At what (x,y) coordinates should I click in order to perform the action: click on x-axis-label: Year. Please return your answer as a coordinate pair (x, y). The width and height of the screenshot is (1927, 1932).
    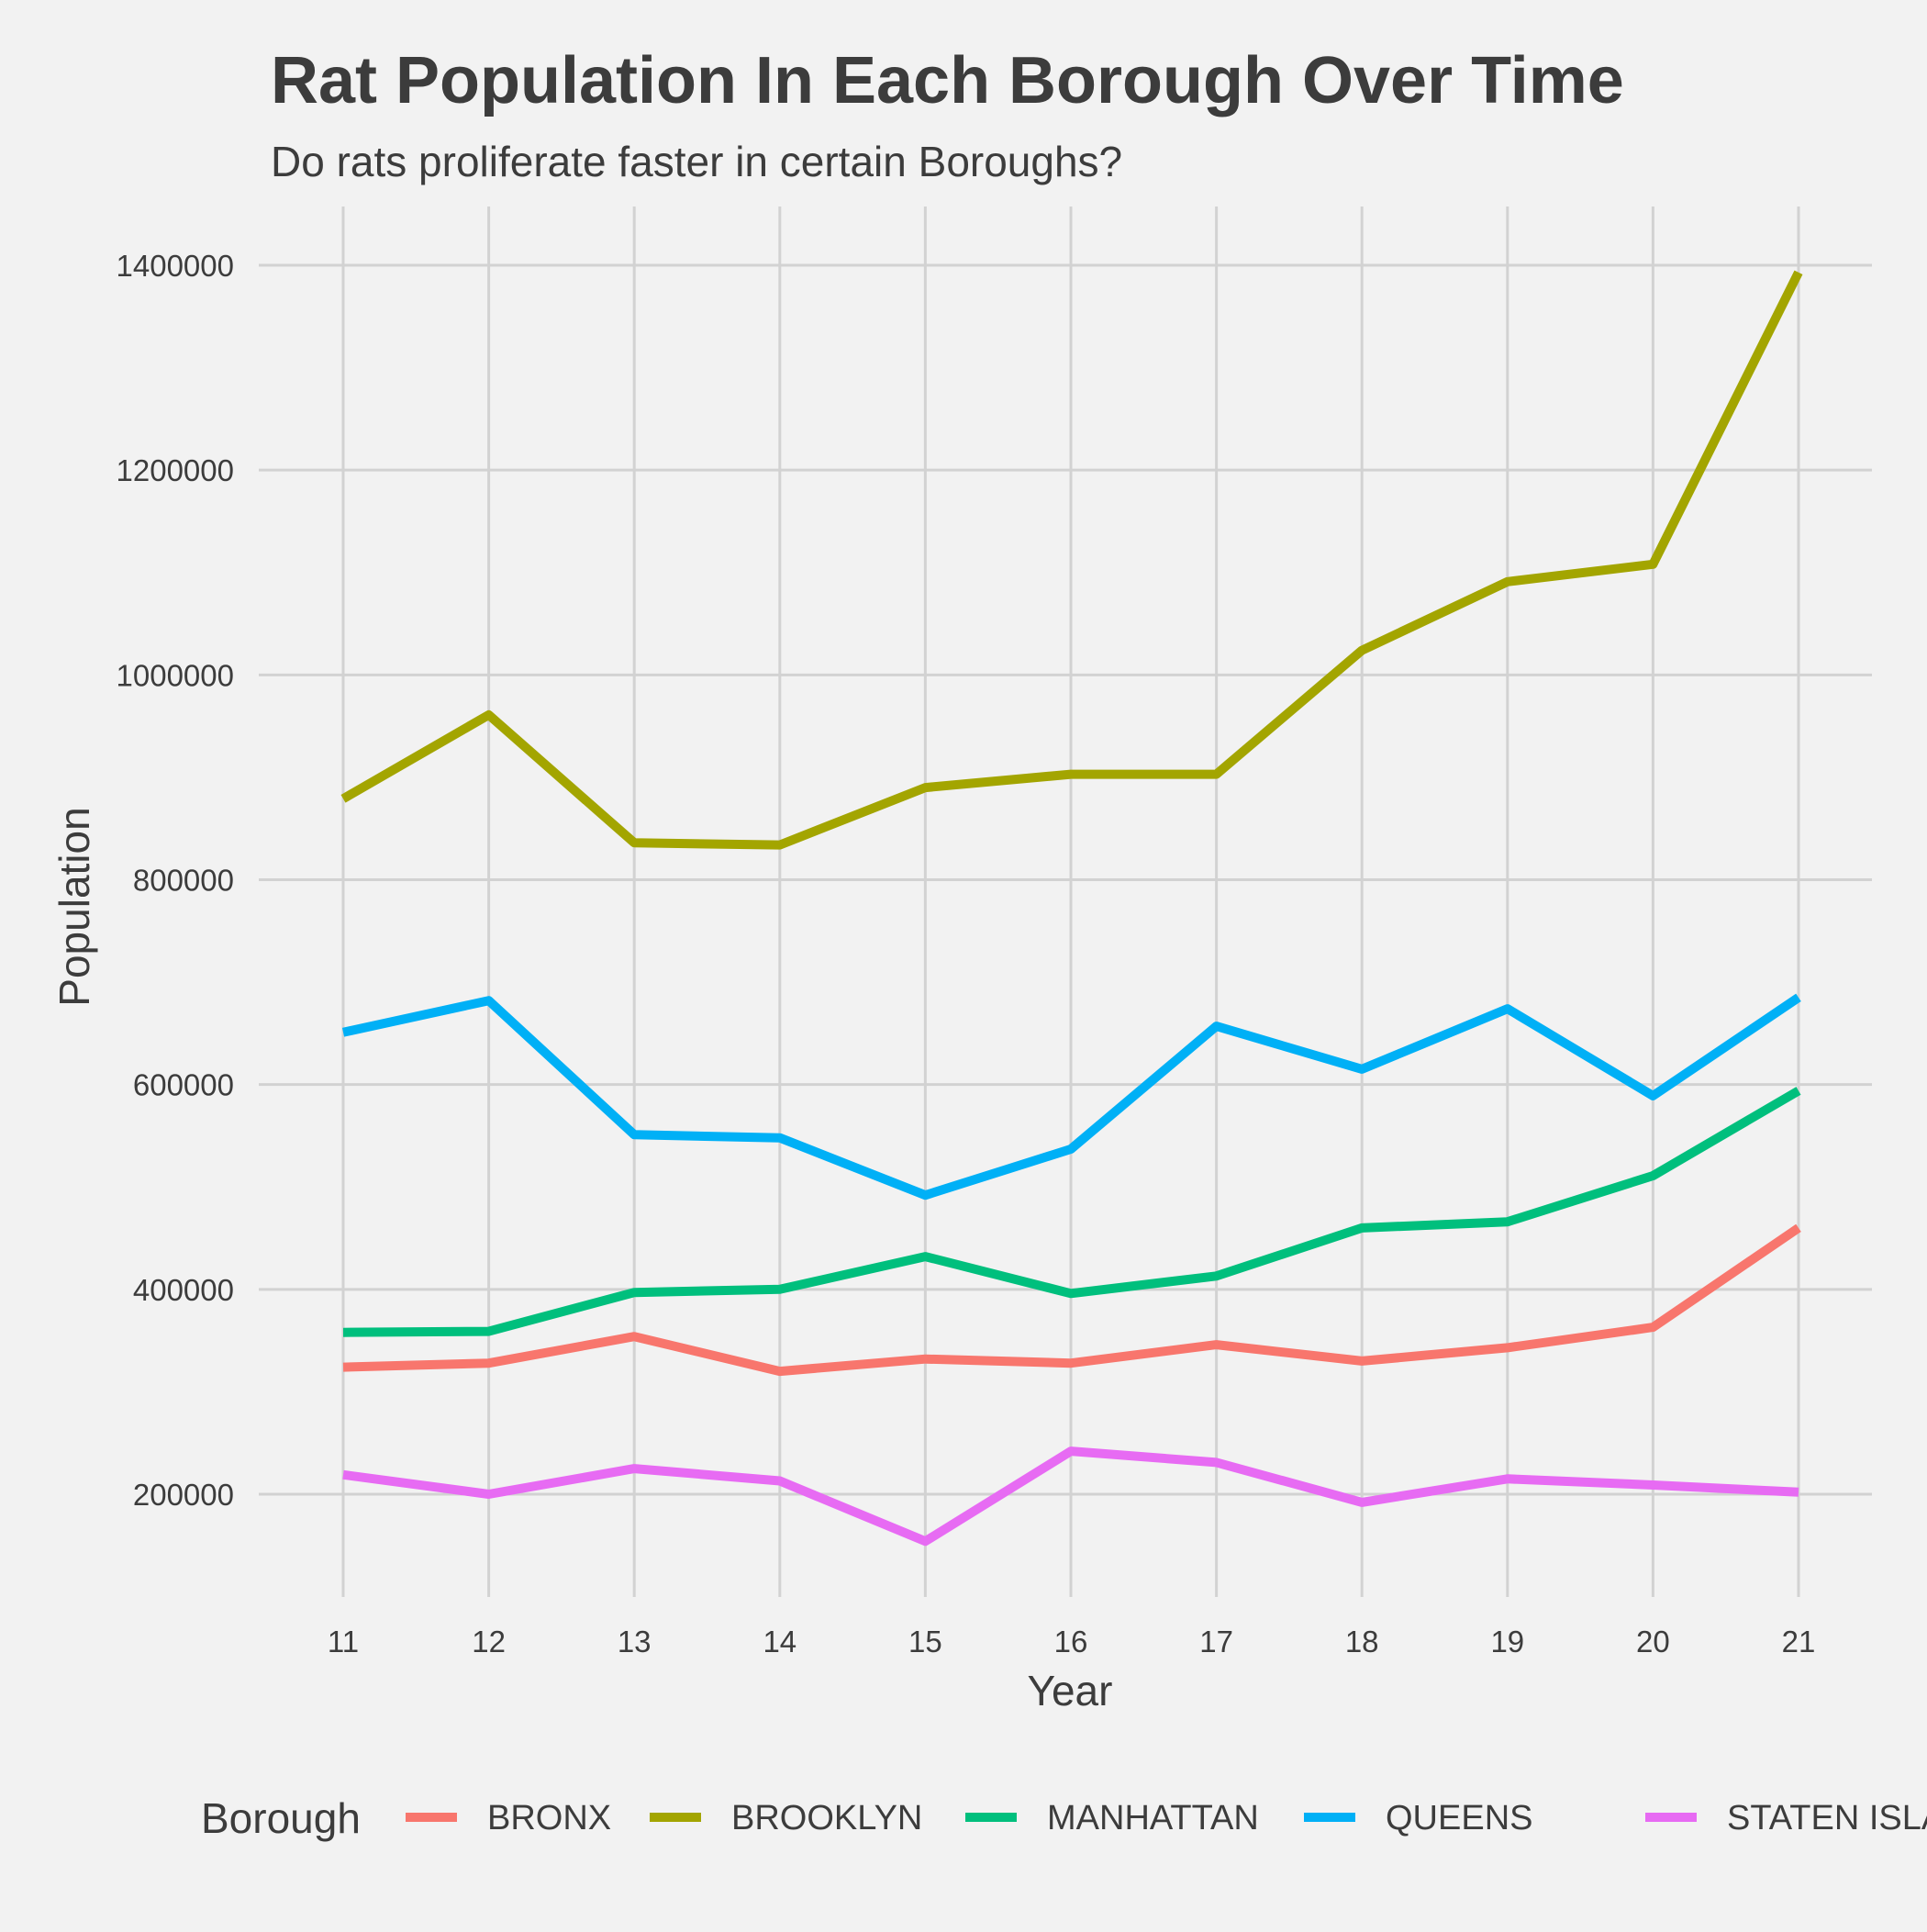
    Looking at the image, I should click on (1070, 1690).